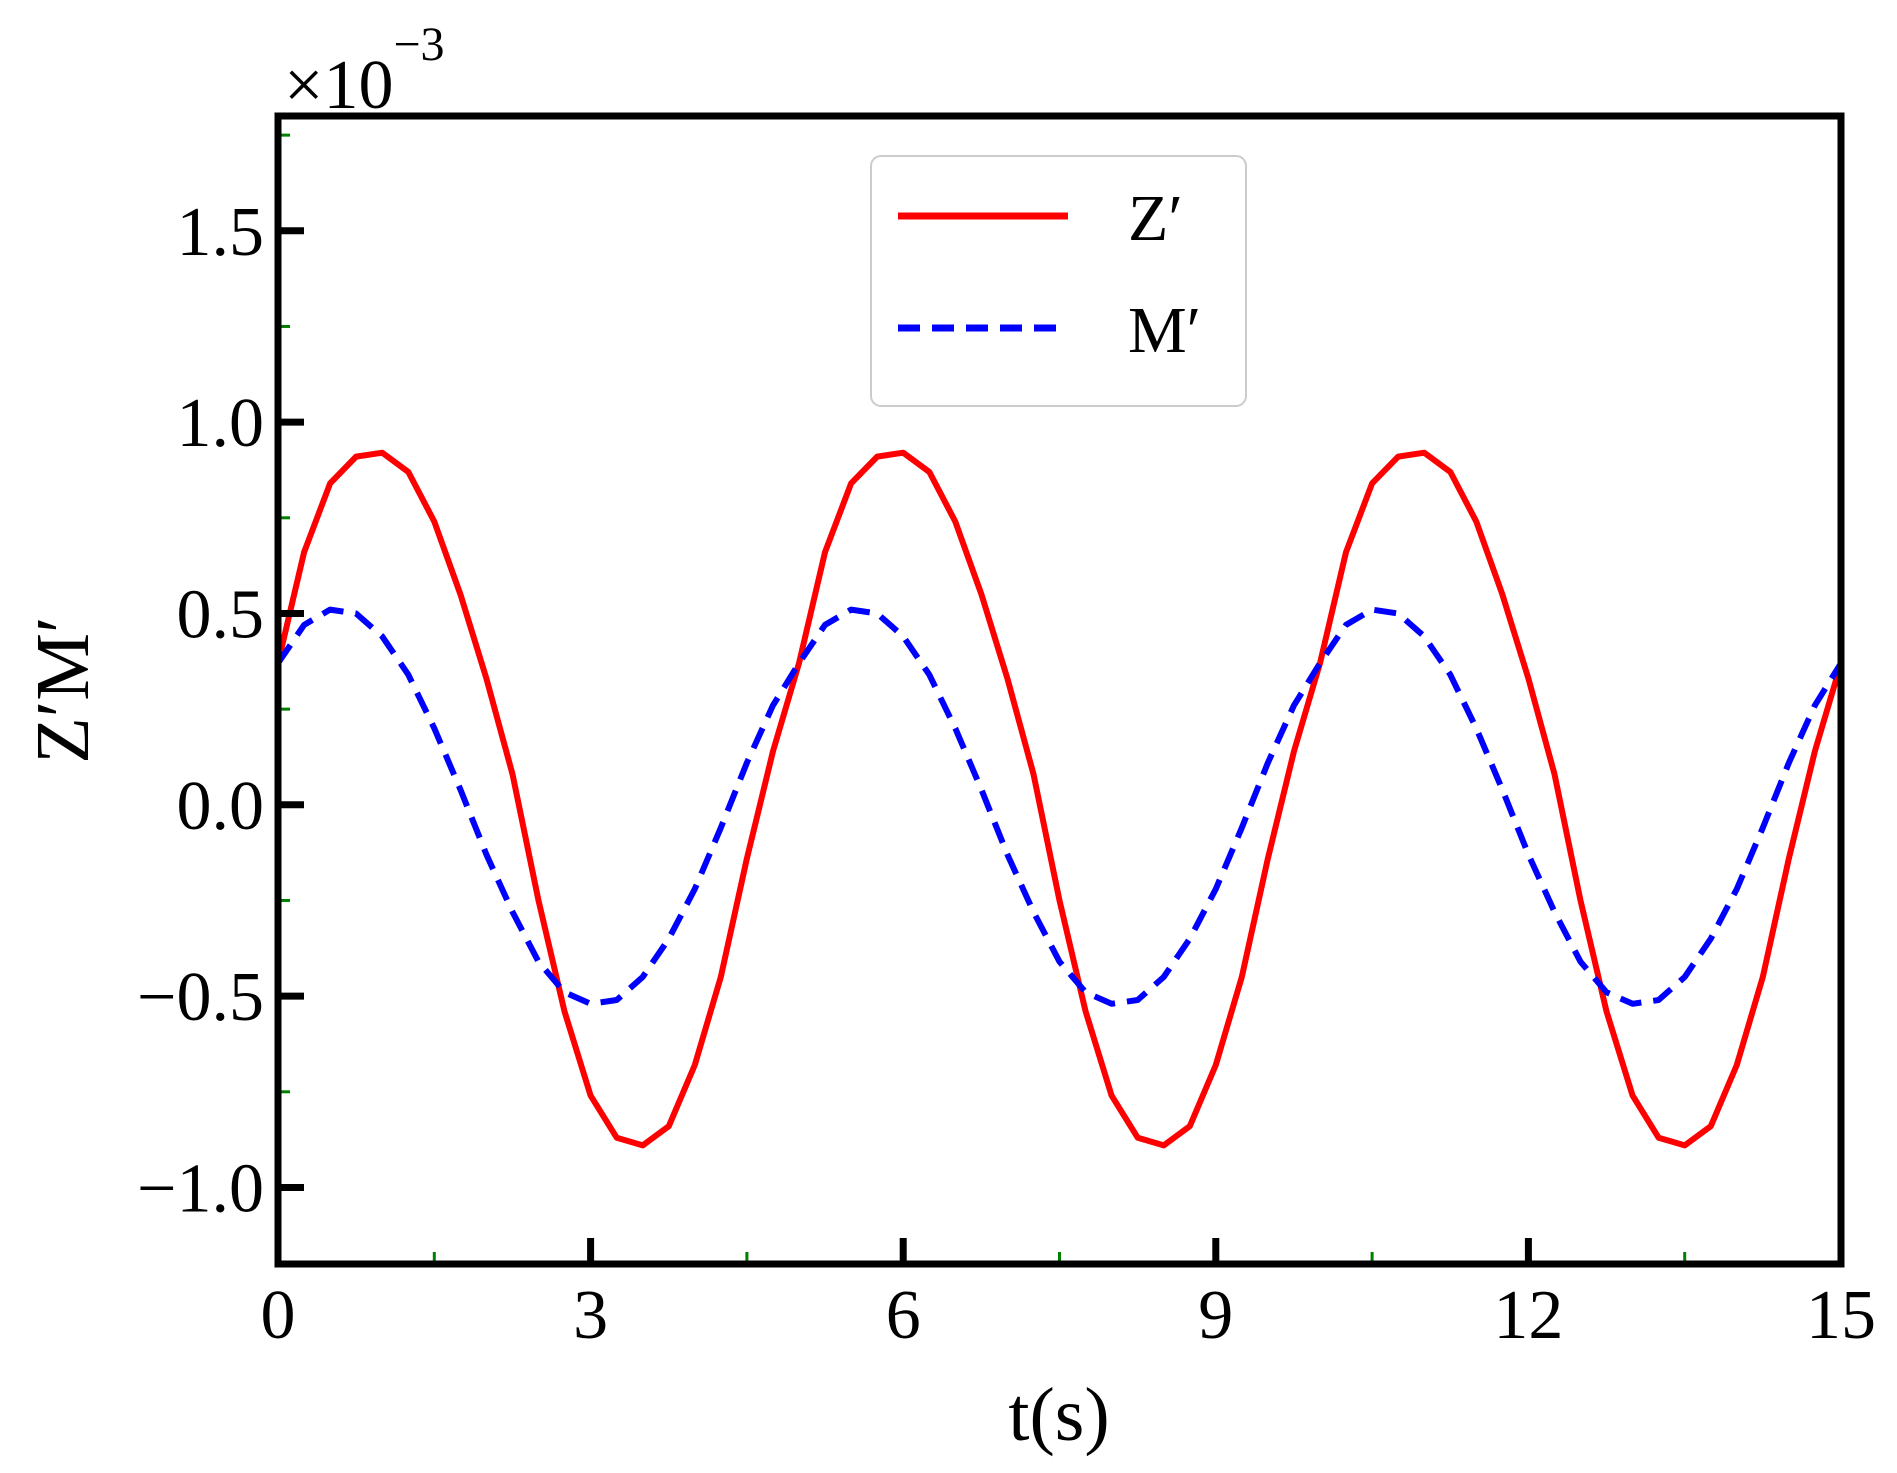  Describe the element at coordinates (1528, 1315) in the screenshot. I see `x-tick-label: 12` at that location.